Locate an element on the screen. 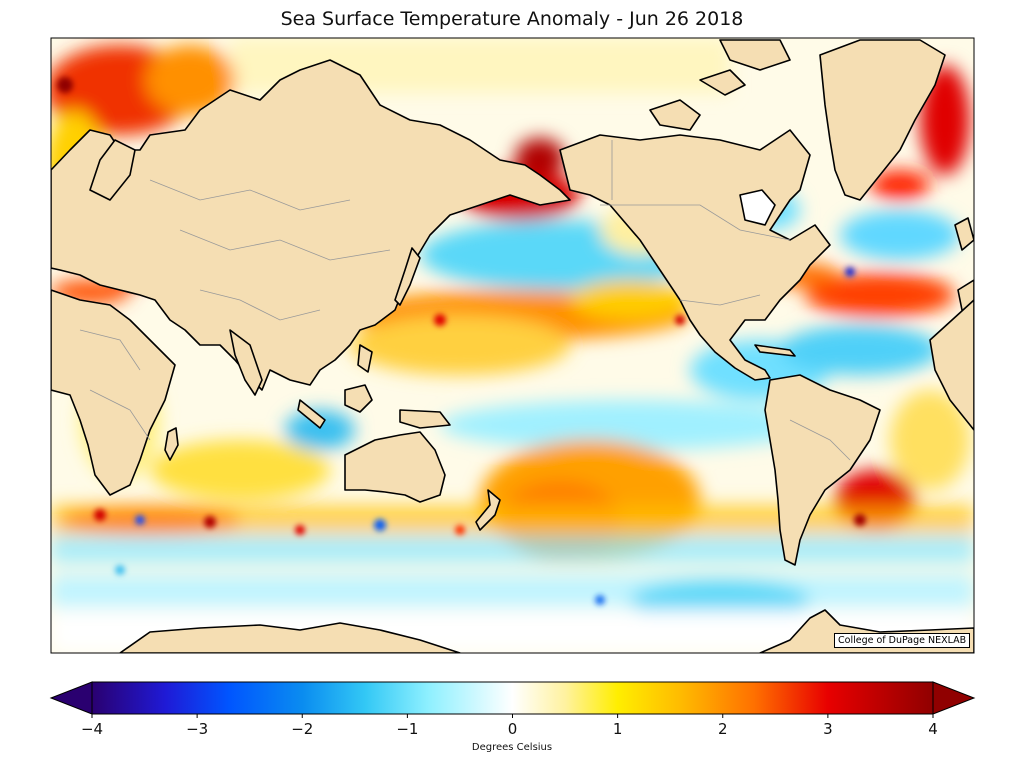 The width and height of the screenshot is (1024, 768). japan is located at coordinates (407, 276).